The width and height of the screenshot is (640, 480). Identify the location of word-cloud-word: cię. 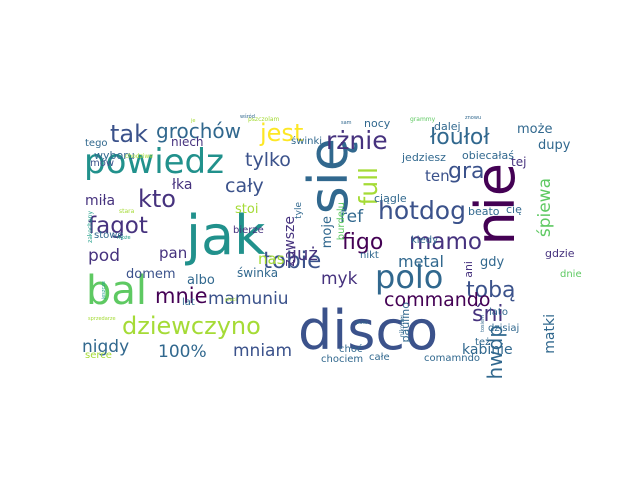
(514, 209).